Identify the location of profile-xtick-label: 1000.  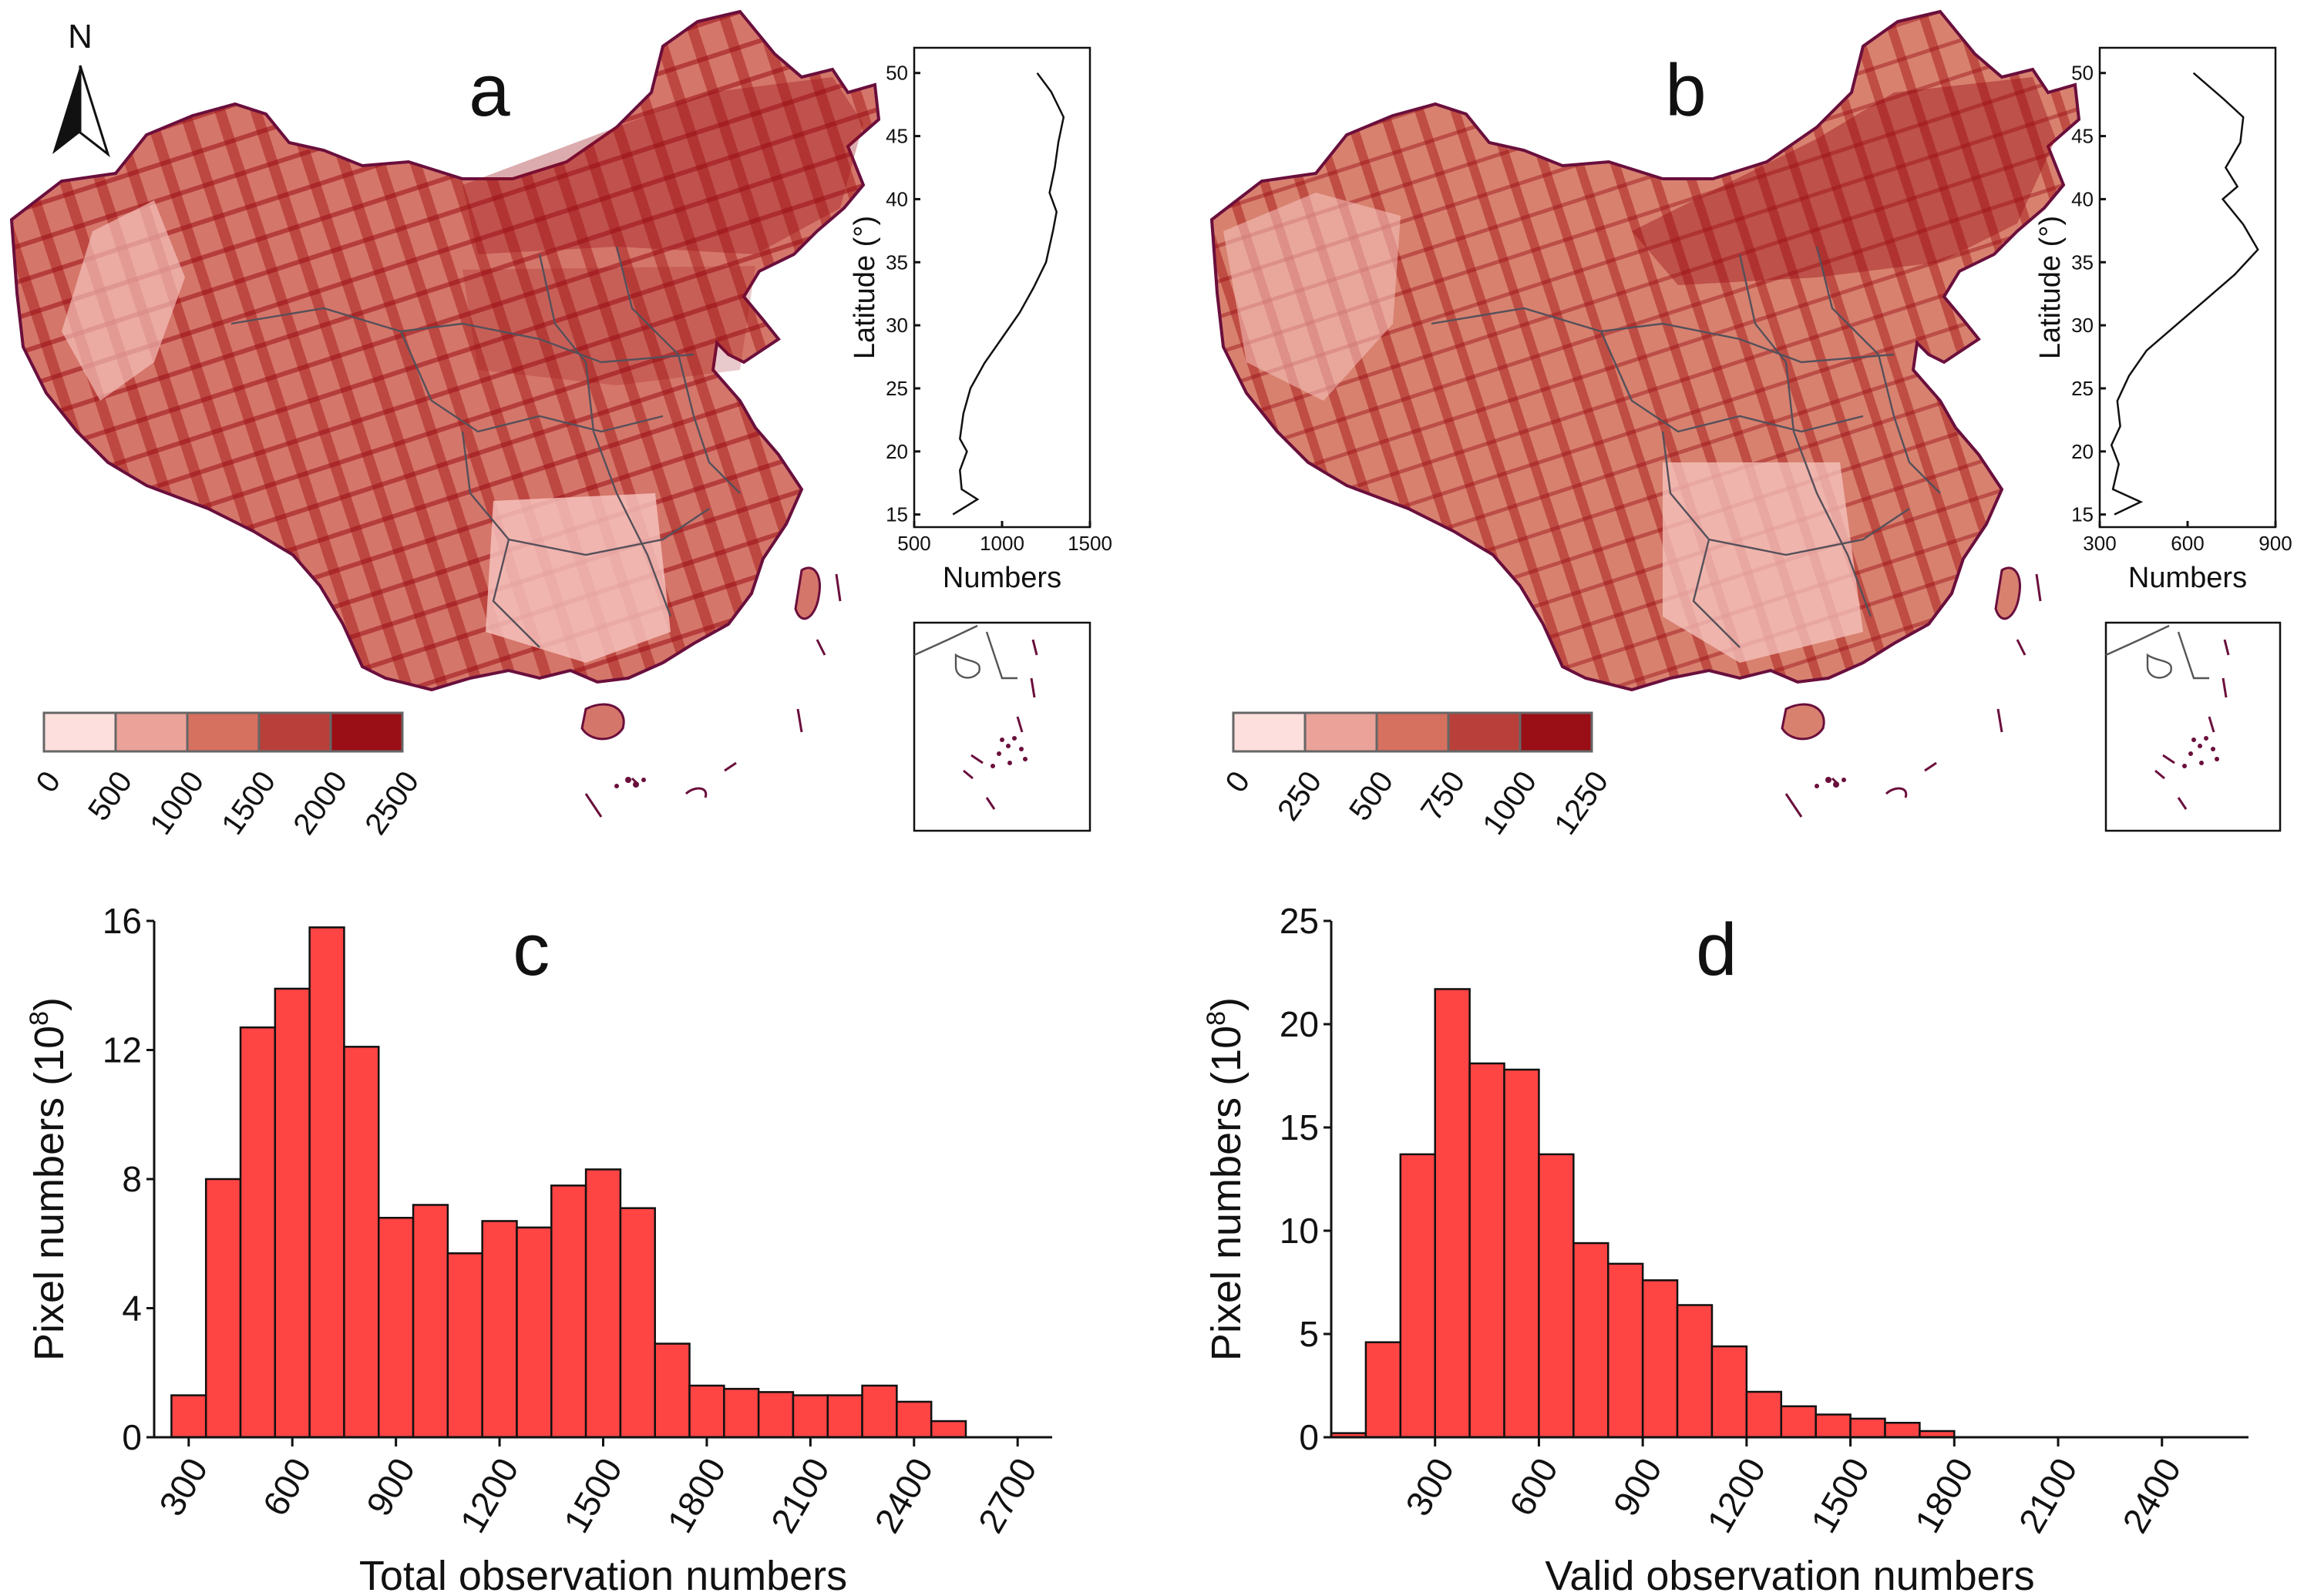
(1002, 543).